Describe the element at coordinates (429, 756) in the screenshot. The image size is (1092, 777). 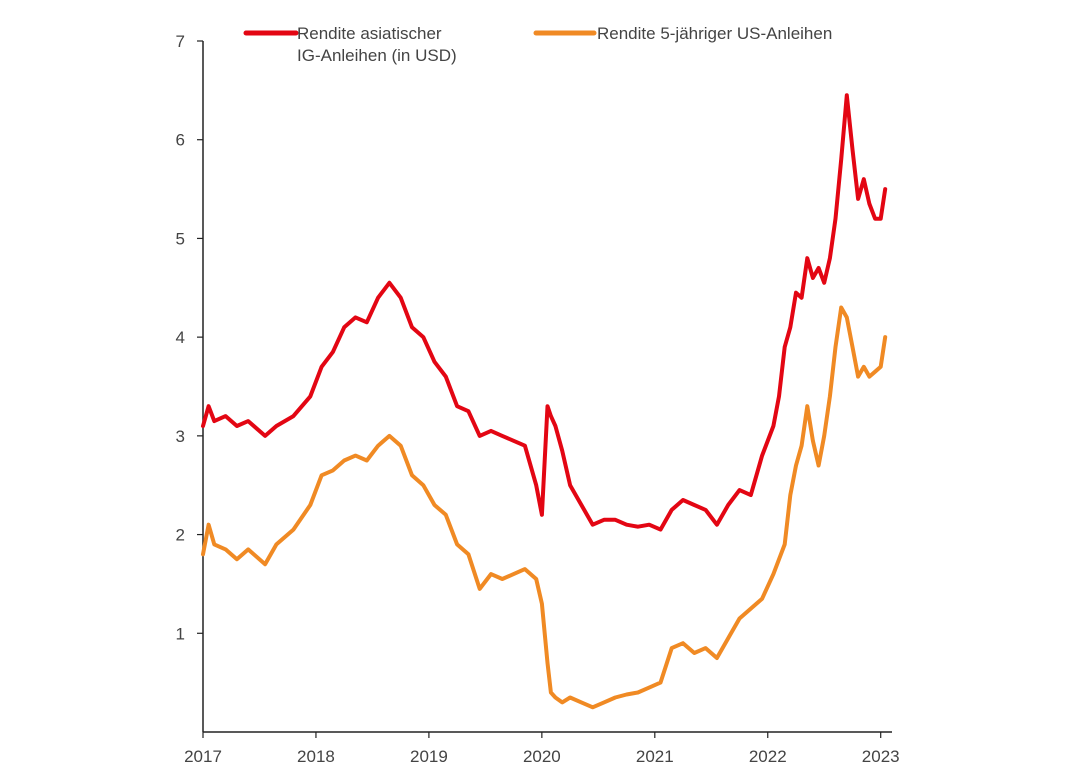
I see `x-tick-label: 2019` at that location.